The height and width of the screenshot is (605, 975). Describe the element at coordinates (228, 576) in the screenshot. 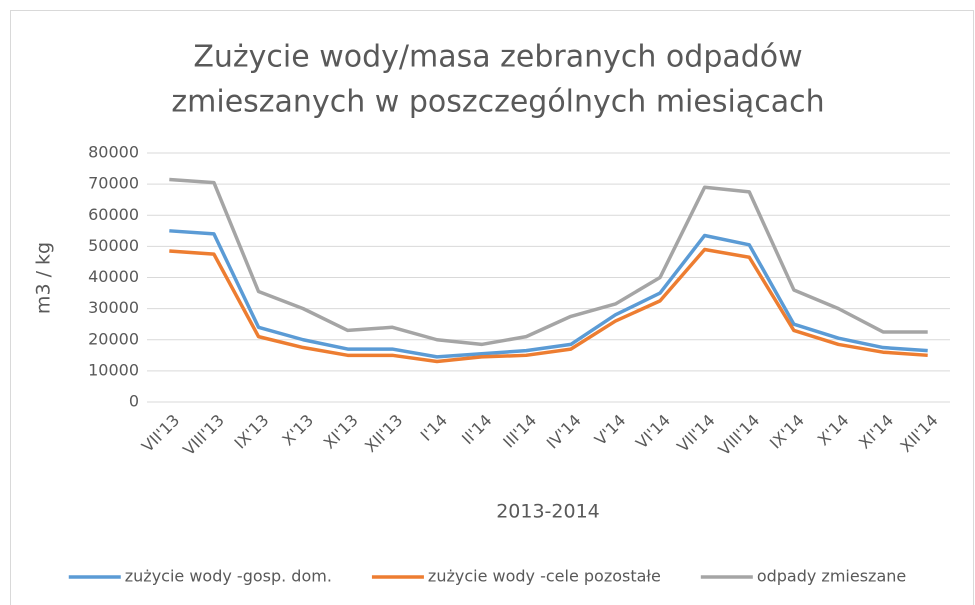

I see `legend-label: zużycie wody -gosp. dom.` at that location.